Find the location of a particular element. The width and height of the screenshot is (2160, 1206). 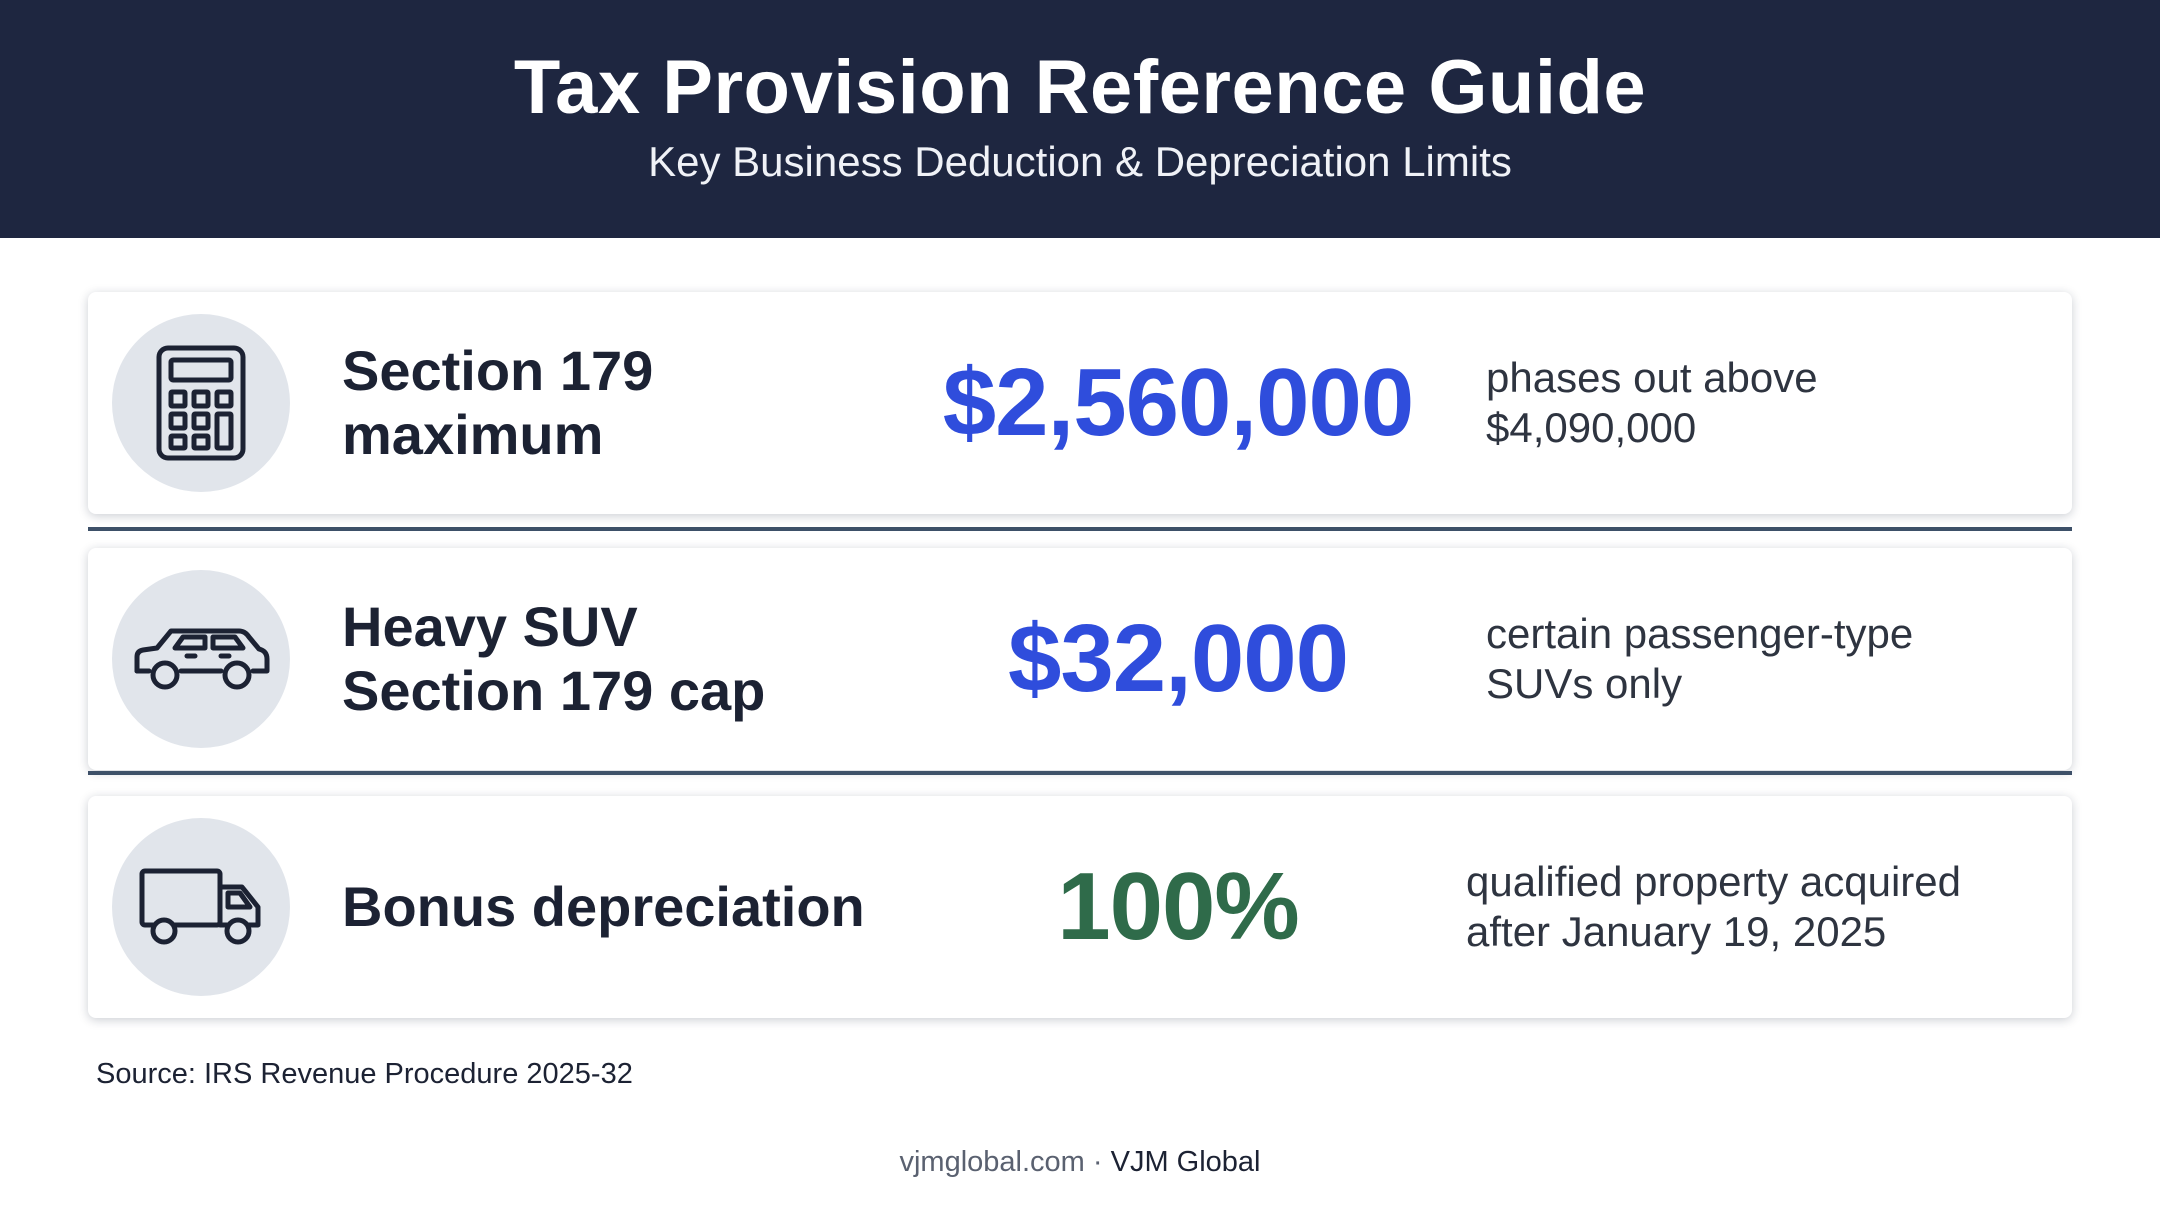

provision-label: Heavy SUV Section 179 cap is located at coordinates (553, 659).